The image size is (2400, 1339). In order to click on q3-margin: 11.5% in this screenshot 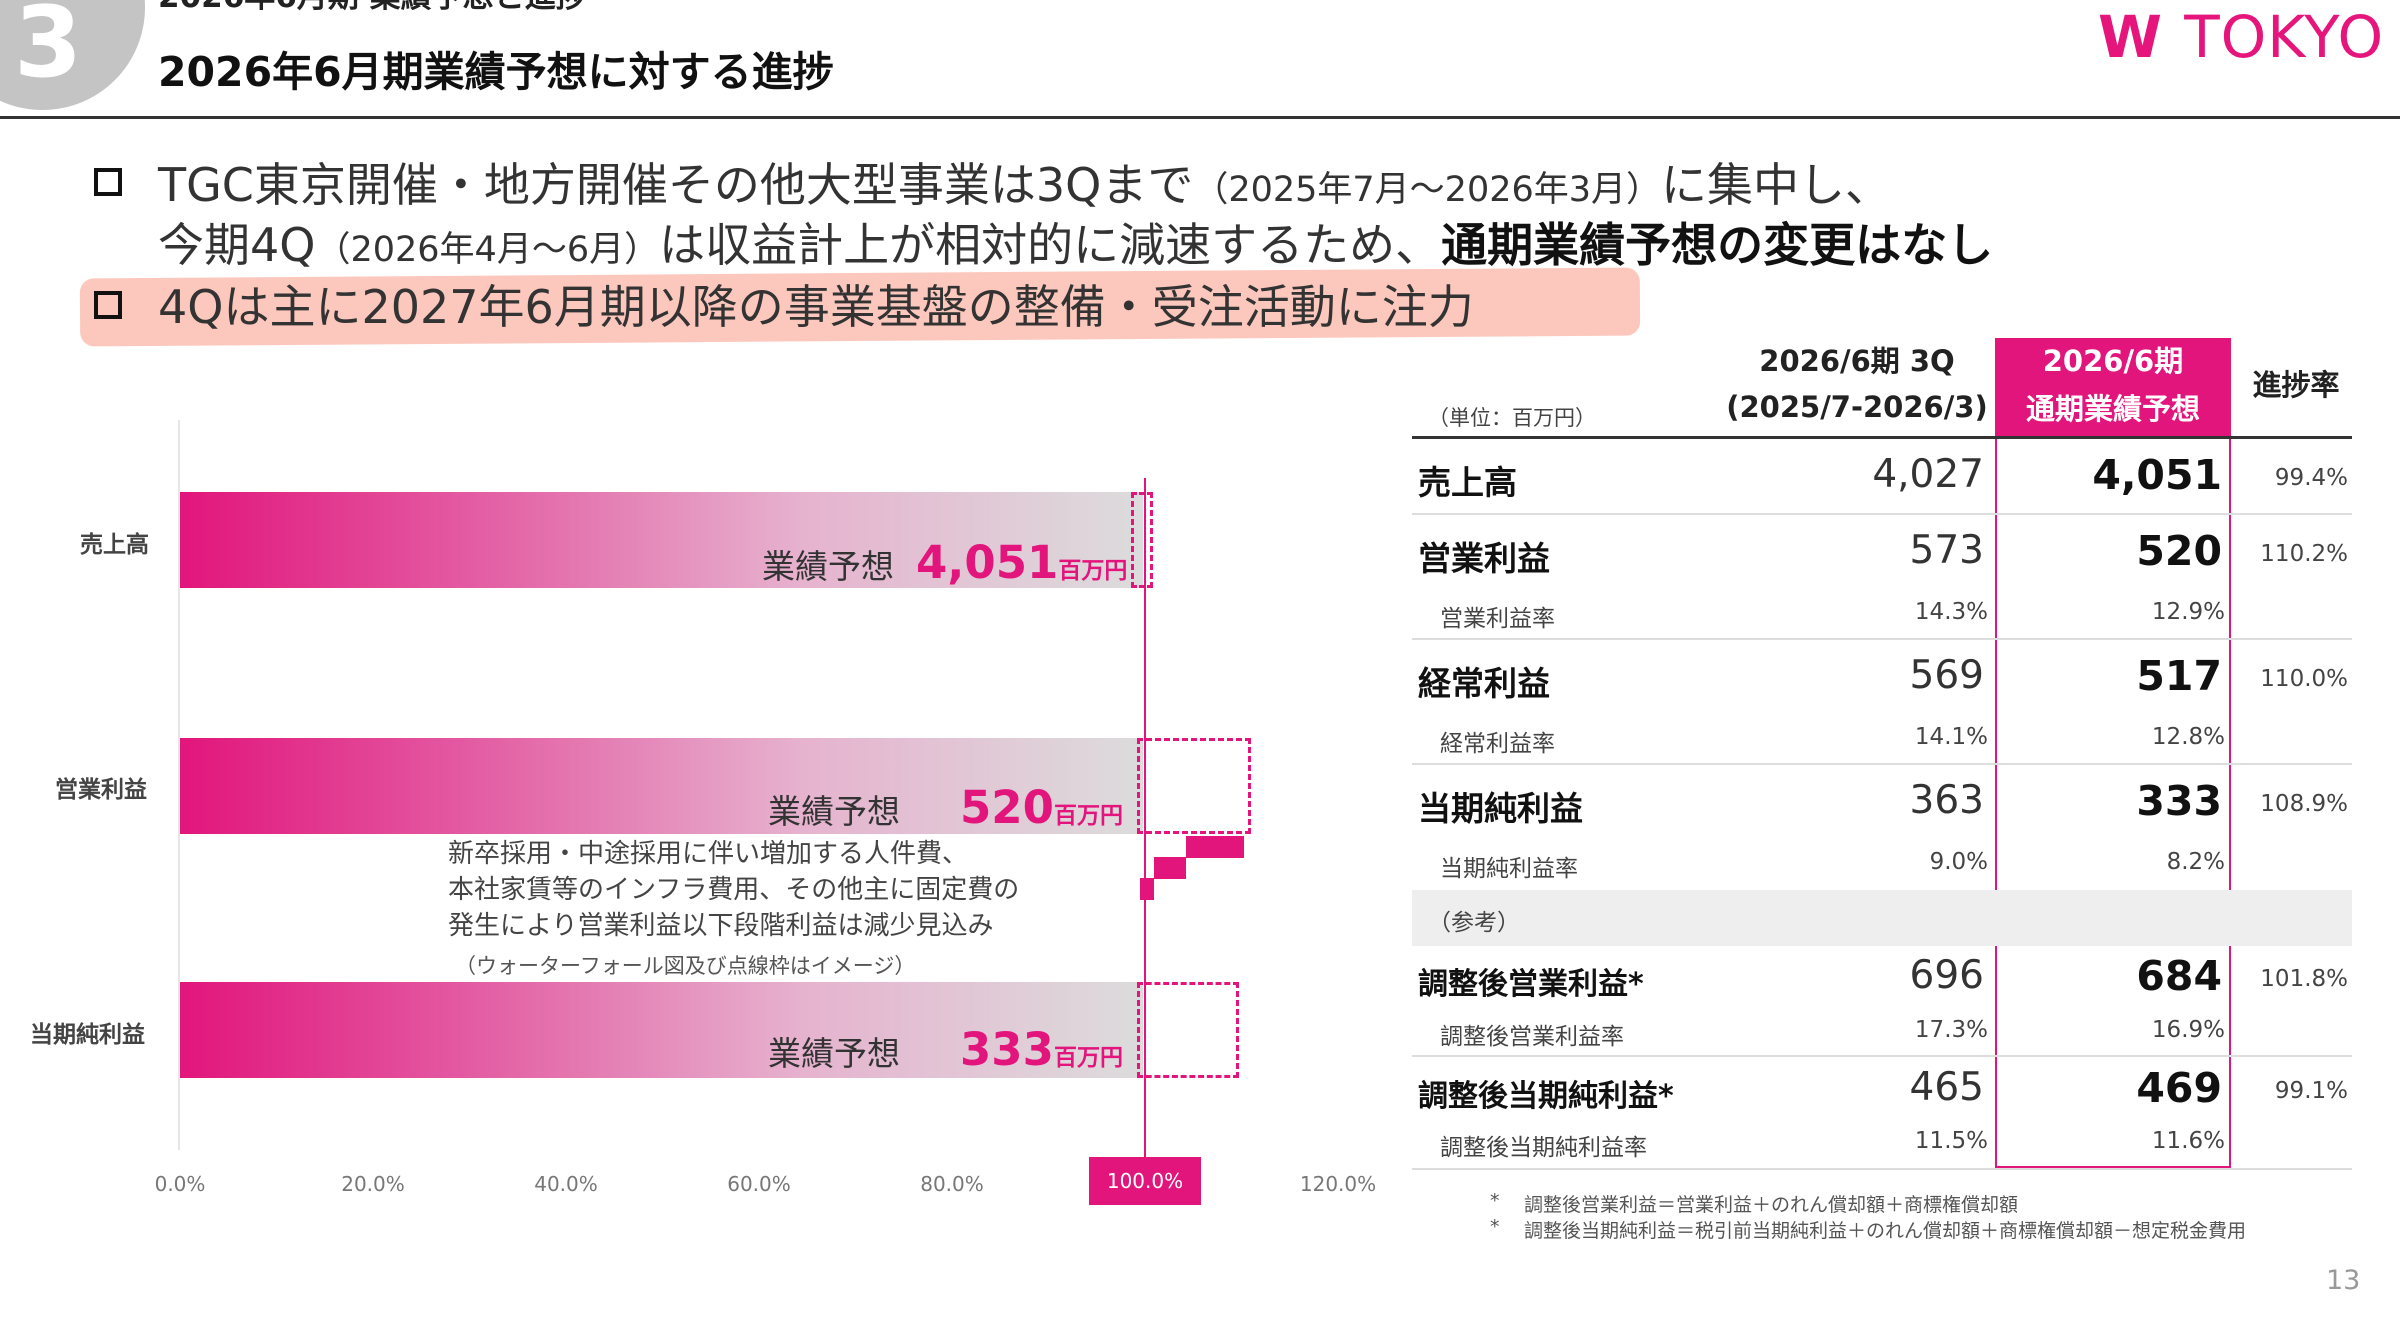, I will do `click(1951, 1141)`.